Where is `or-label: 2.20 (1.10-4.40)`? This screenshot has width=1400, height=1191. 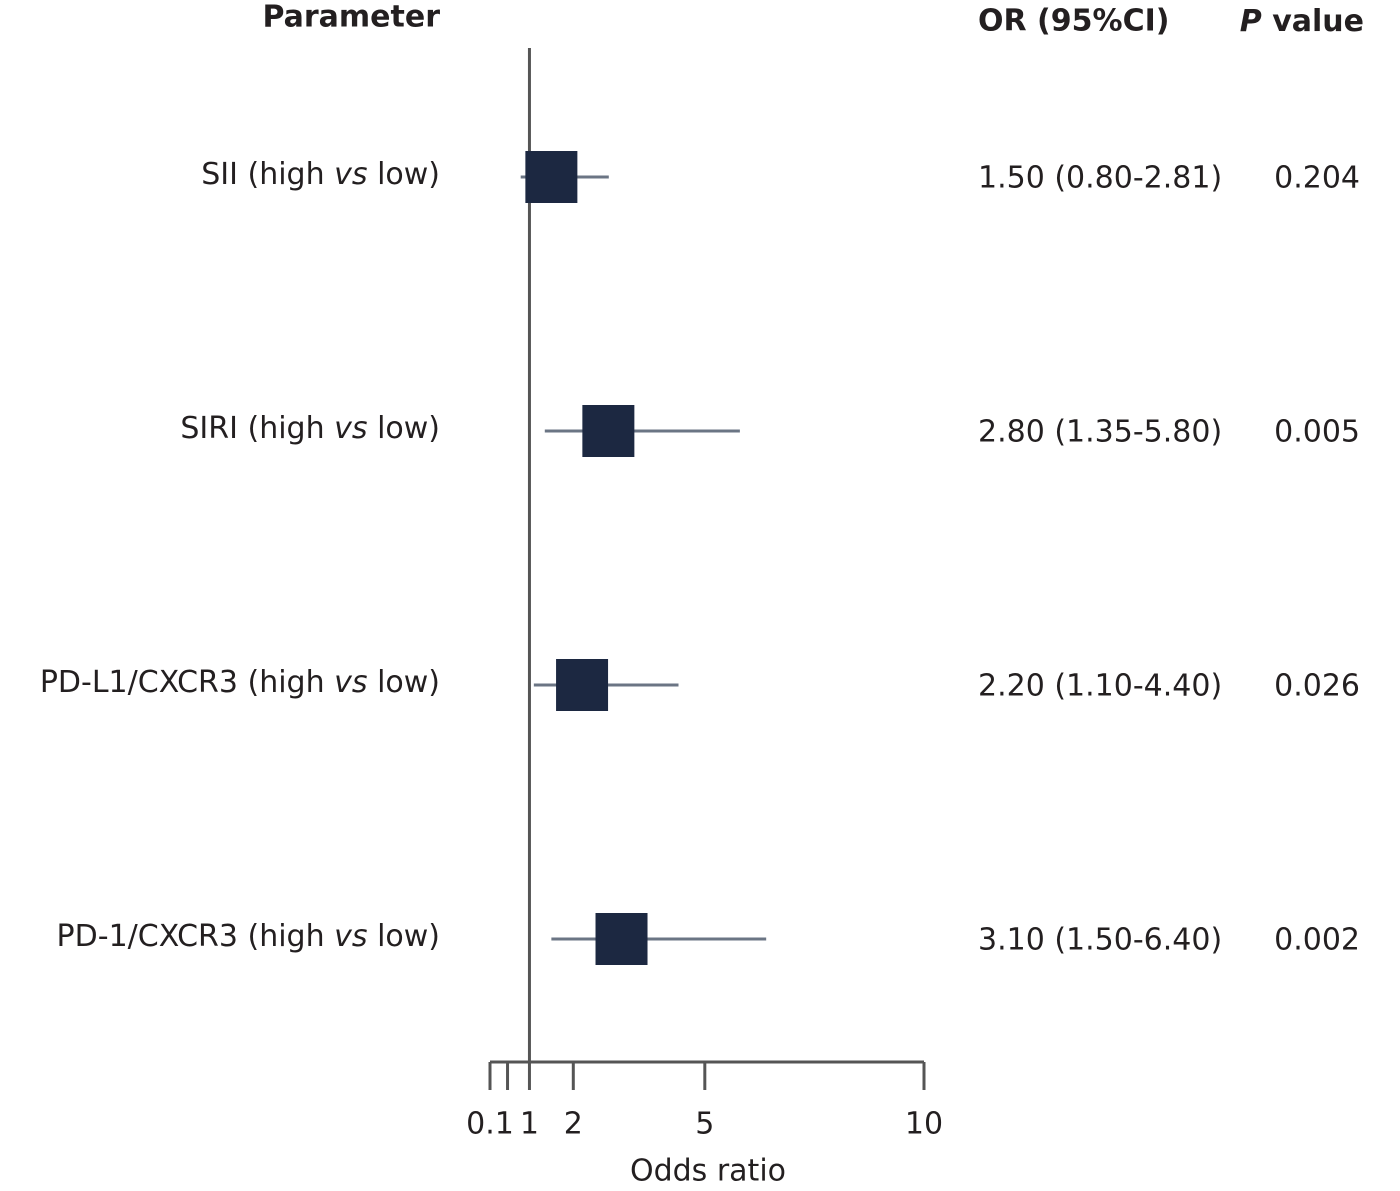 or-label: 2.20 (1.10-4.40) is located at coordinates (1100, 686).